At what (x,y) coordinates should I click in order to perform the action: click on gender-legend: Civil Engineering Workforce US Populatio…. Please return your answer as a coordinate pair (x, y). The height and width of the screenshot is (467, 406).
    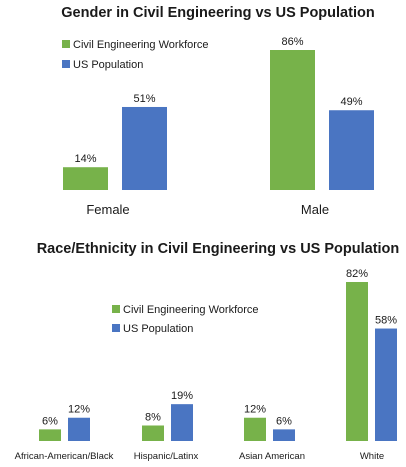
    Looking at the image, I should click on (135, 55).